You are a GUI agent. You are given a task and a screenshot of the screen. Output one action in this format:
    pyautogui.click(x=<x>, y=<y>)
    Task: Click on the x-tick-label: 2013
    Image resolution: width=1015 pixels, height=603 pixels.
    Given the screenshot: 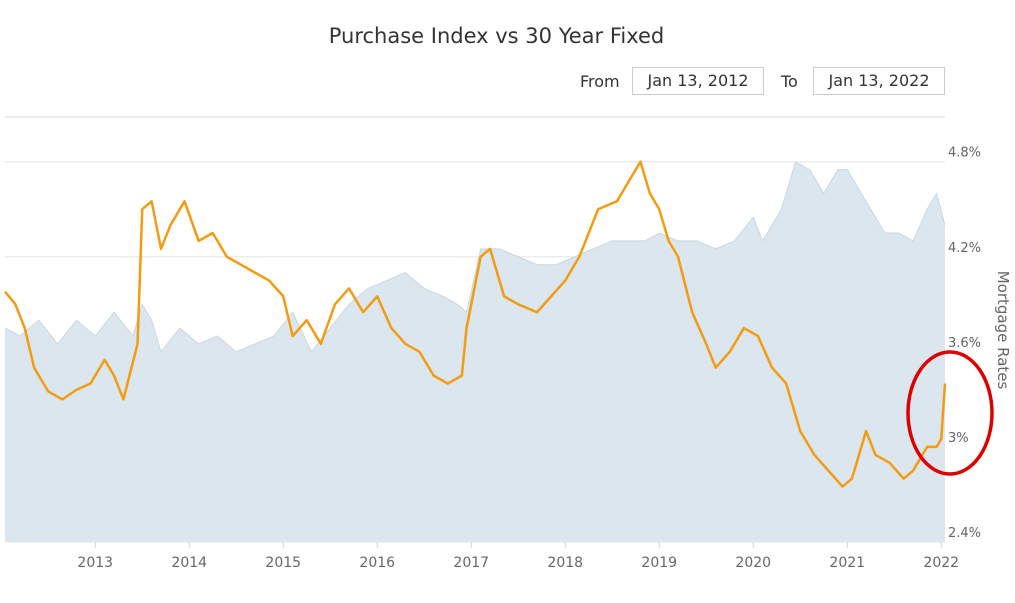 What is the action you would take?
    pyautogui.click(x=95, y=563)
    